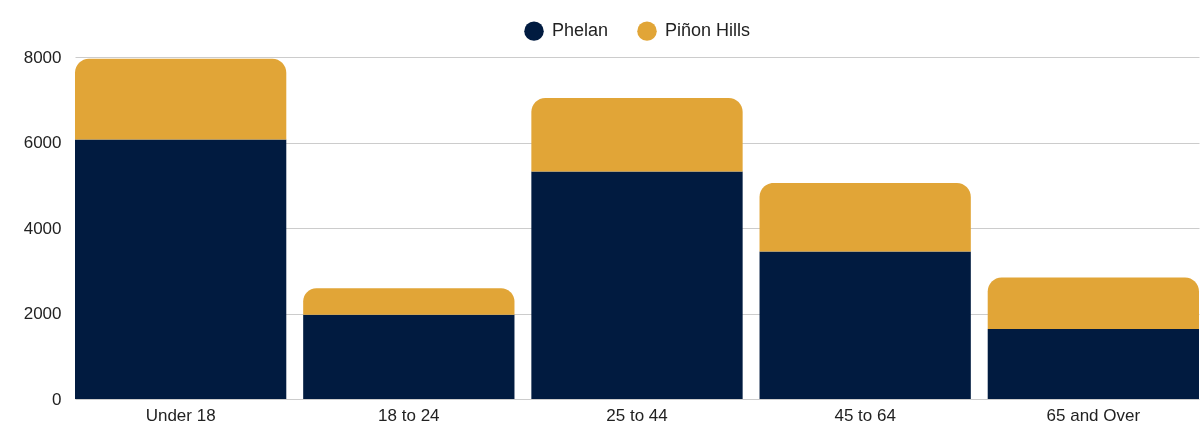  What do you see at coordinates (42, 142) in the screenshot?
I see `y-tick-label: 6000` at bounding box center [42, 142].